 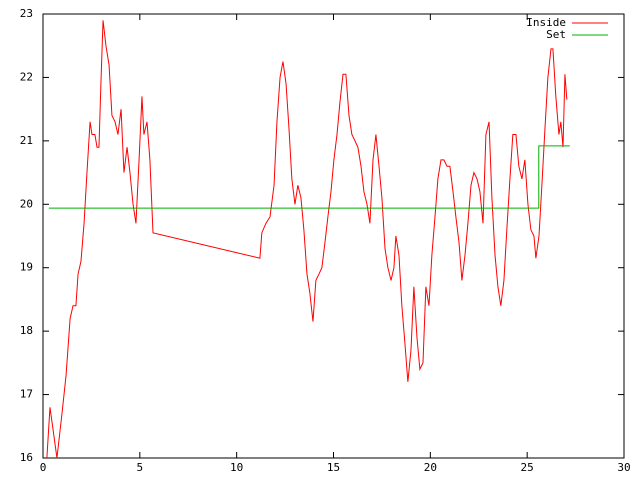 What do you see at coordinates (26, 267) in the screenshot?
I see `y-tick-label: 19` at bounding box center [26, 267].